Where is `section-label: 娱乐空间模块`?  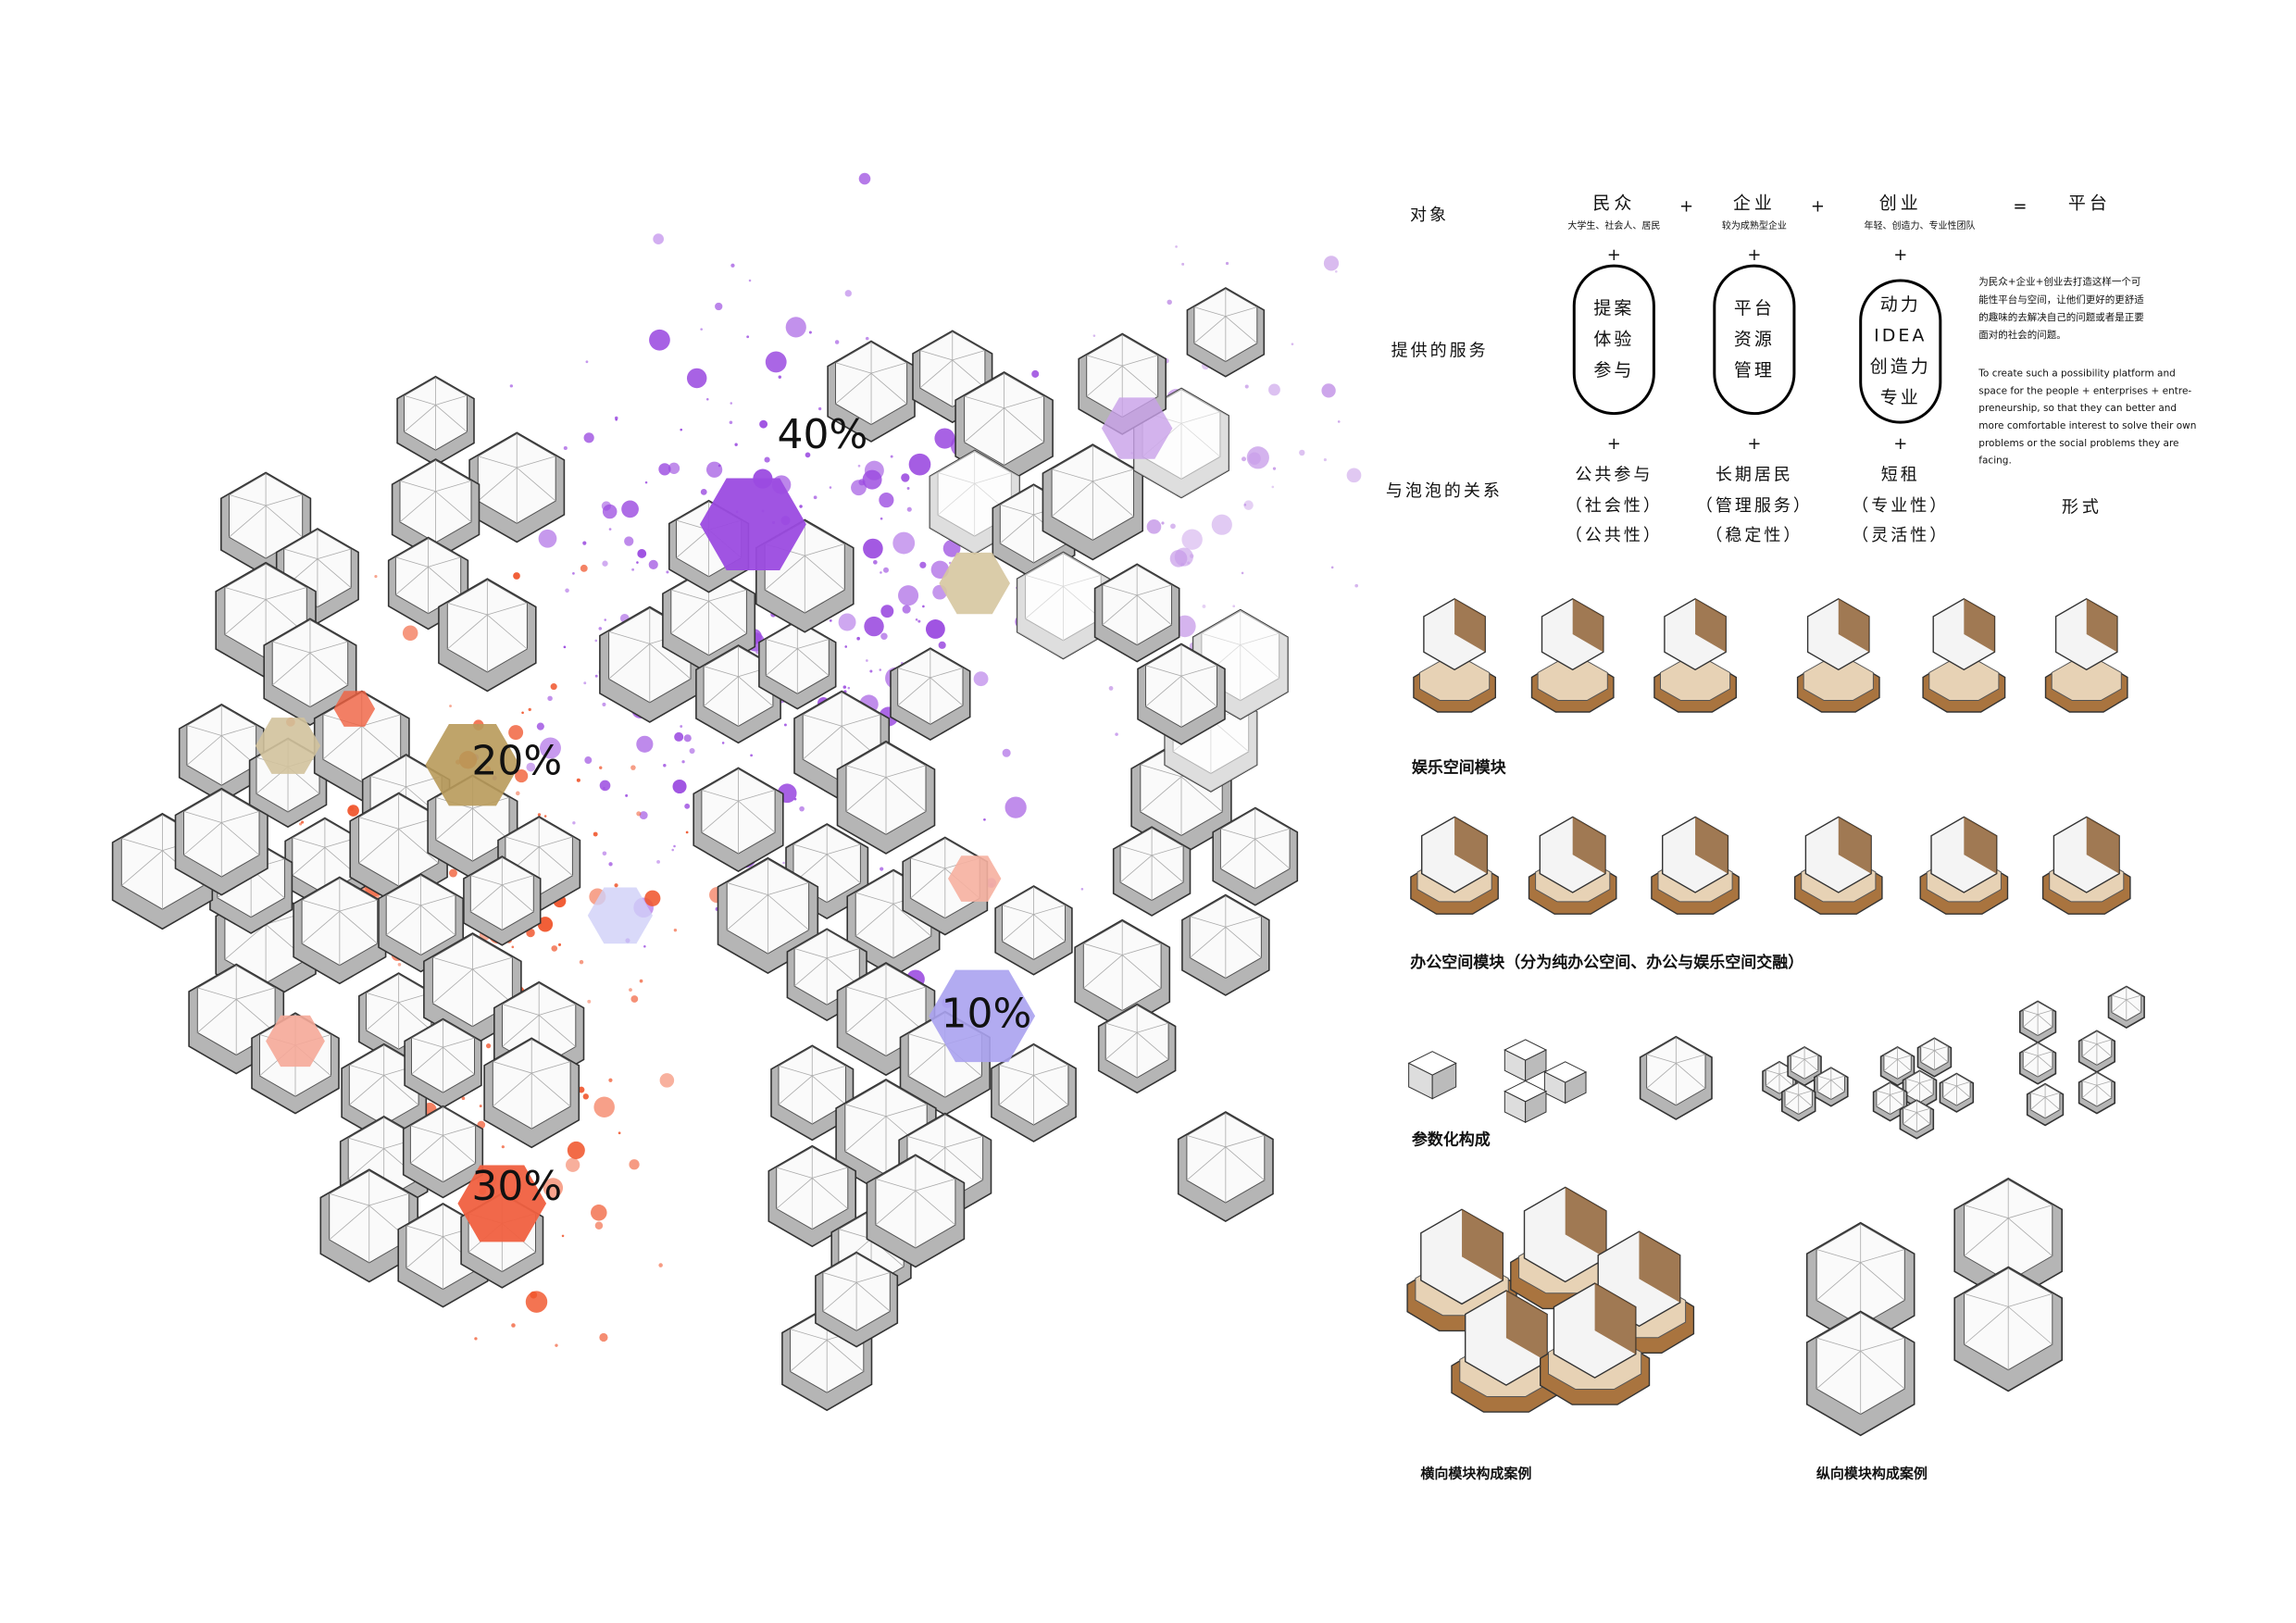
section-label: 娱乐空间模块 is located at coordinates (1459, 767).